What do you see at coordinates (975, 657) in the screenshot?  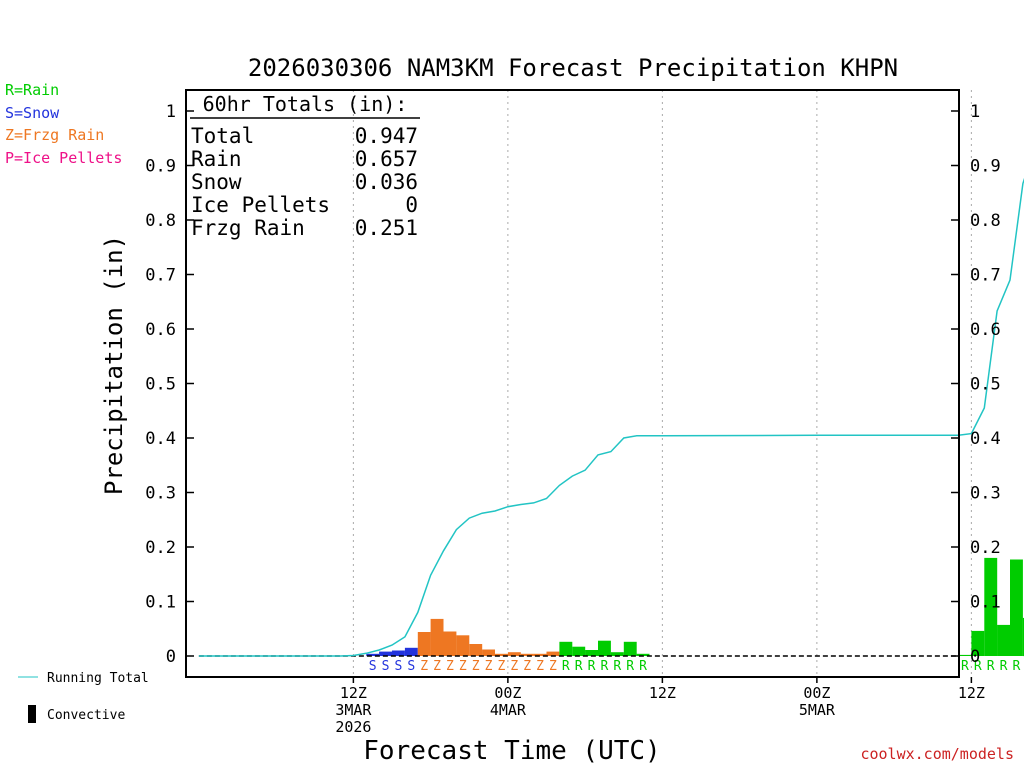 I see `y-tick-label-right: 0` at bounding box center [975, 657].